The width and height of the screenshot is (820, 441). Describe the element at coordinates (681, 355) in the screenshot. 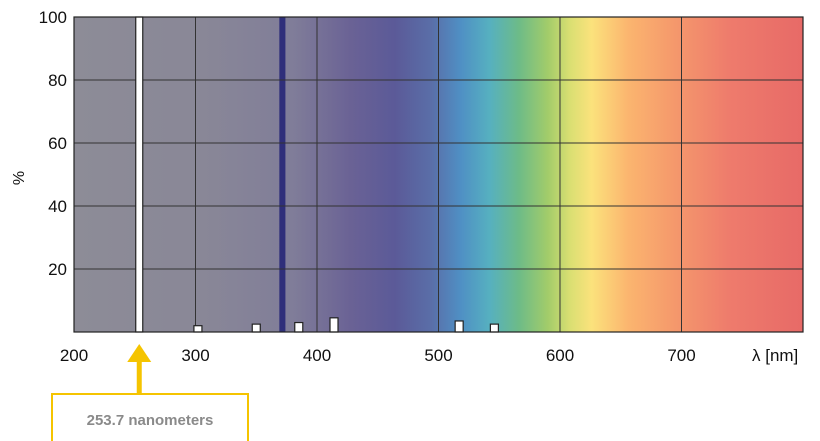

I see `x-tick-label: 700` at that location.